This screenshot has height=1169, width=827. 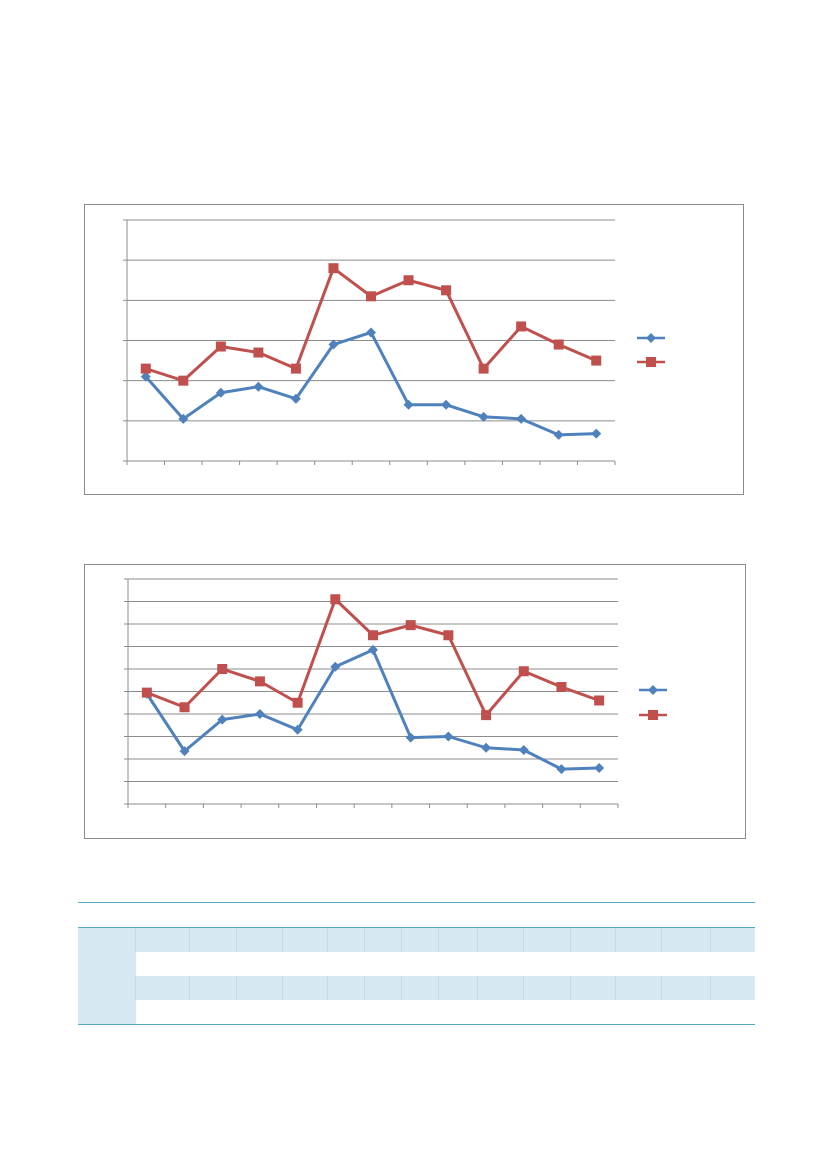 I want to click on chart-2-plot, so click(x=371, y=693).